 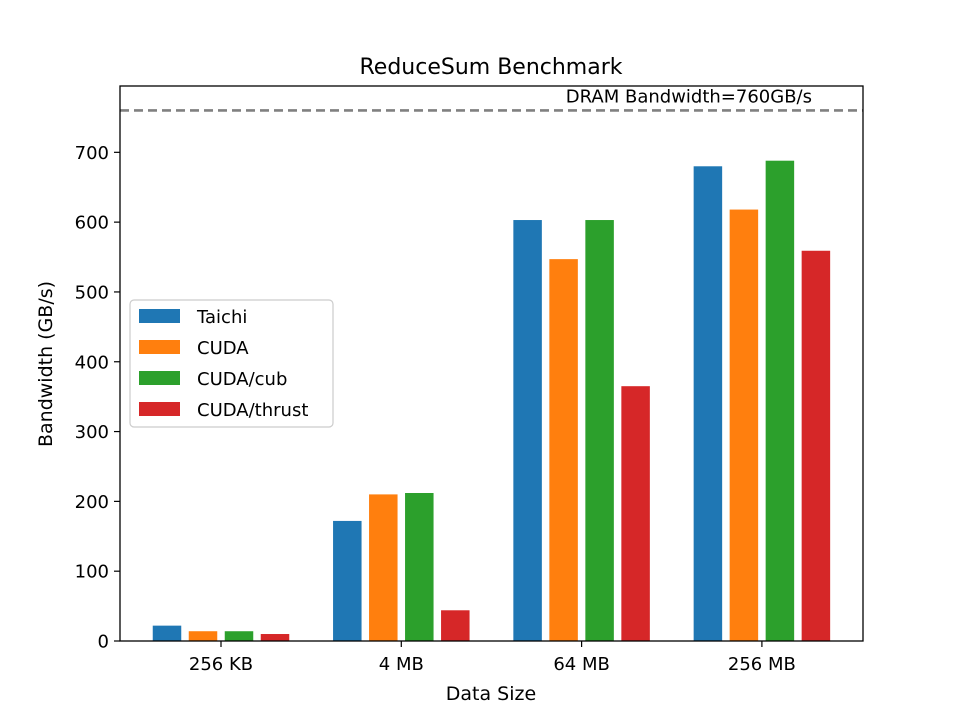 What do you see at coordinates (401, 664) in the screenshot?
I see `x-tick-label-1: 4 MB` at bounding box center [401, 664].